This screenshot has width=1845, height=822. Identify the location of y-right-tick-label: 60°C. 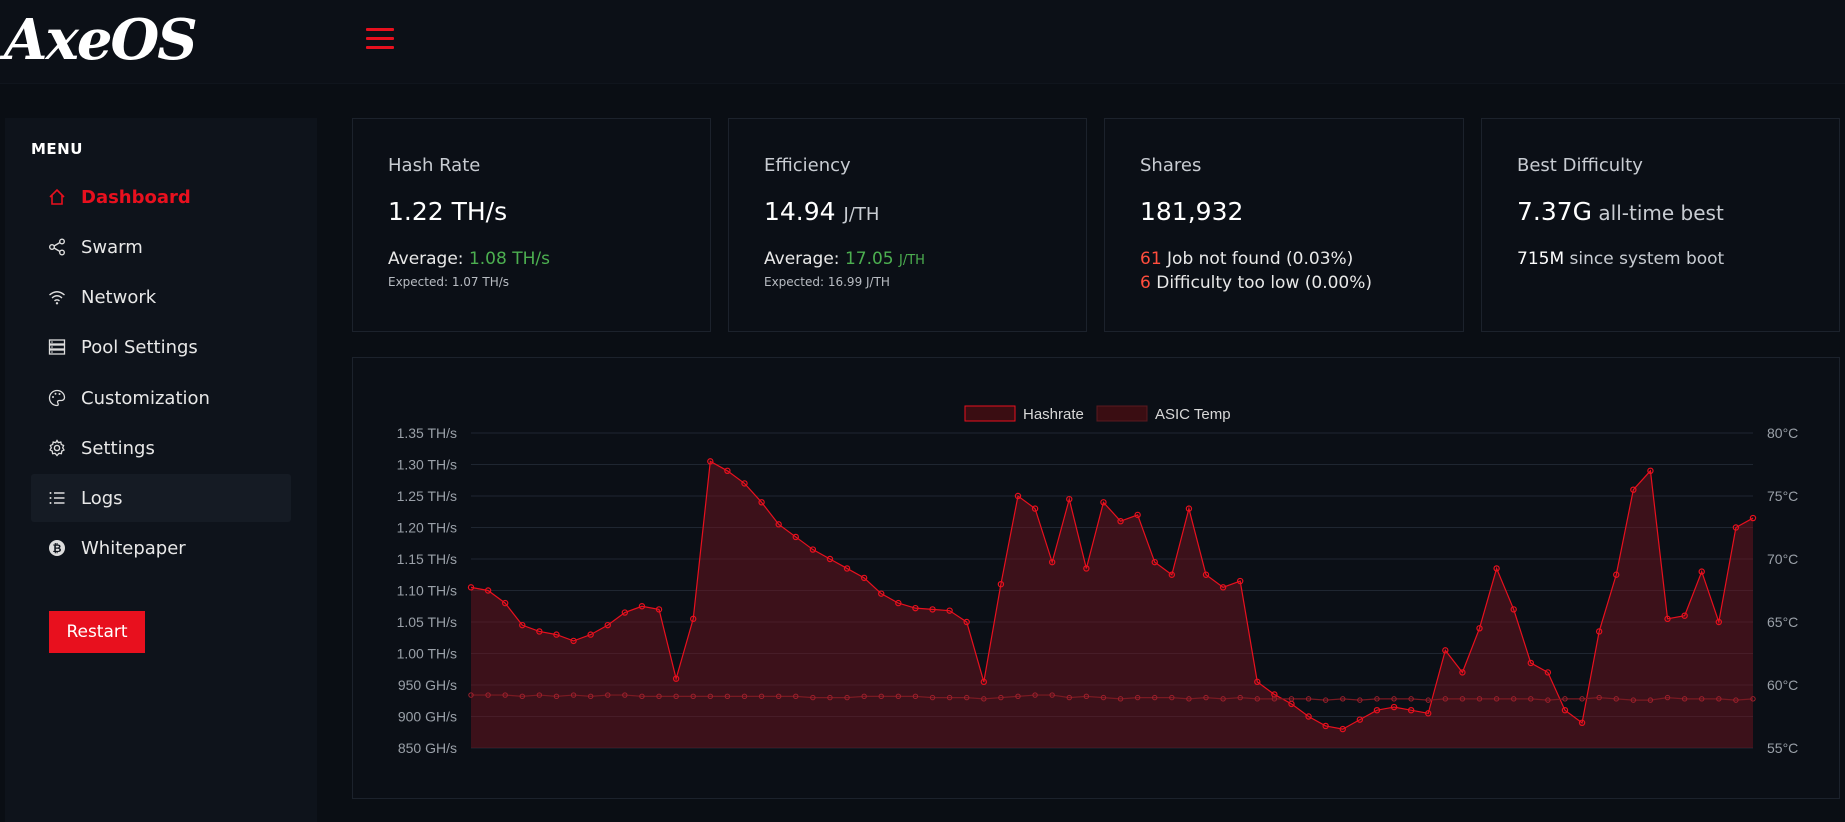
(1782, 685).